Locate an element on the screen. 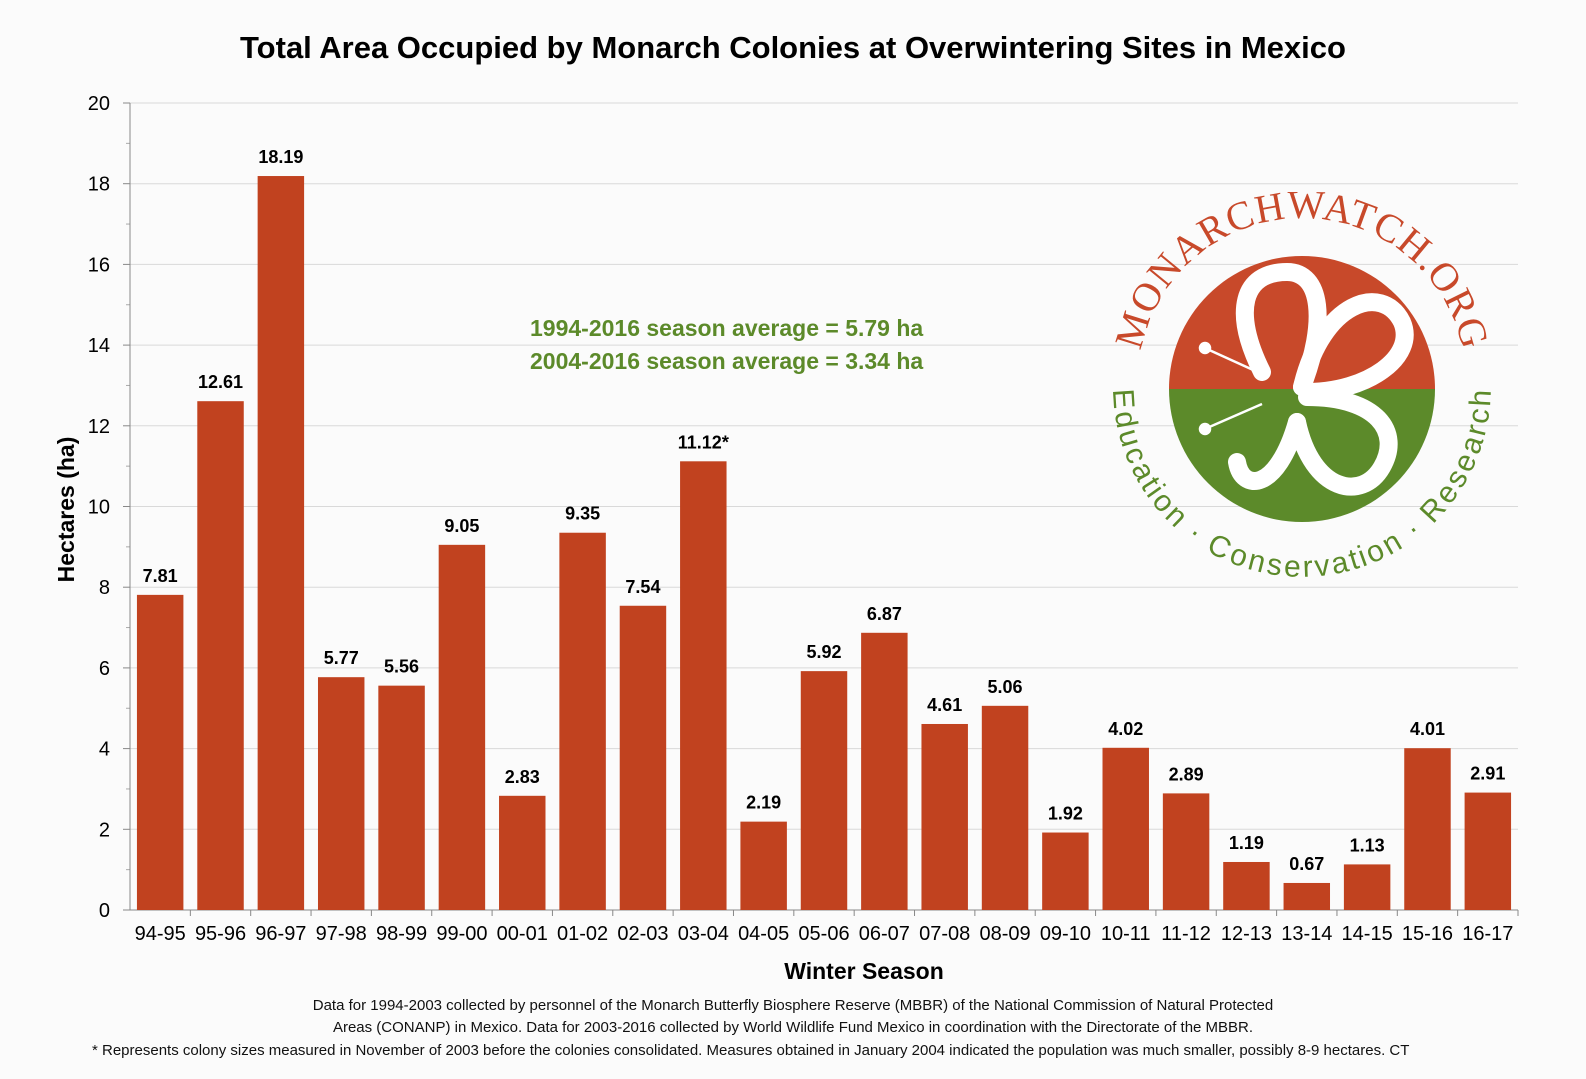 The width and height of the screenshot is (1586, 1079). x-tick-label: 14-15 is located at coordinates (1367, 934).